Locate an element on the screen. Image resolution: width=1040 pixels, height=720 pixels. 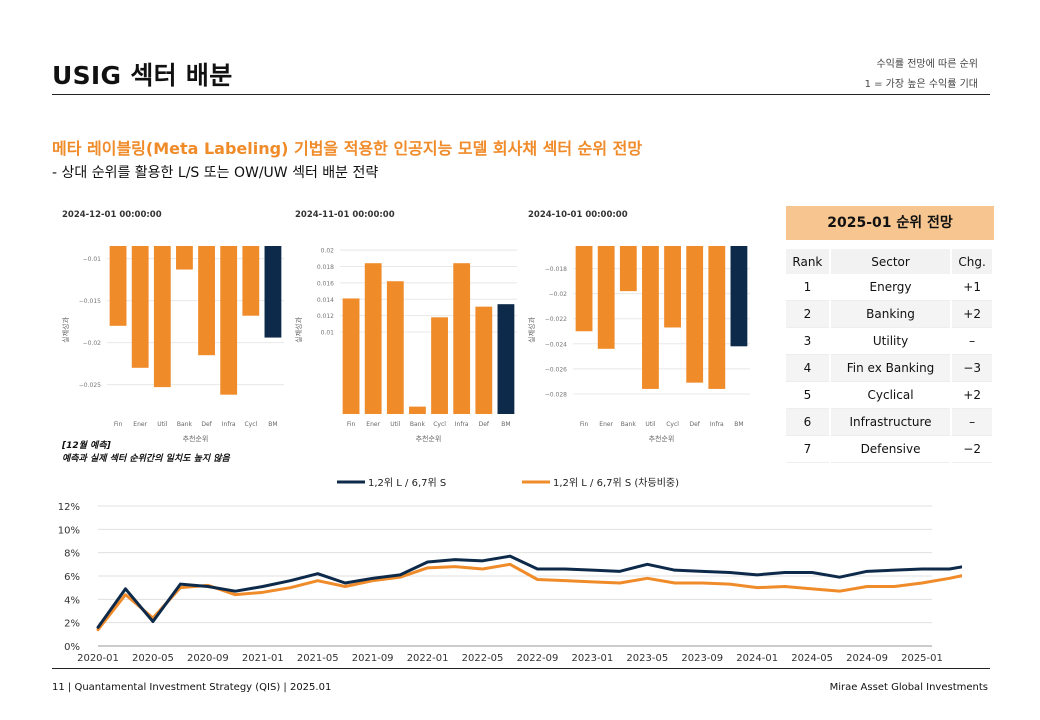
x-tick-label: 2020-01 is located at coordinates (98, 658).